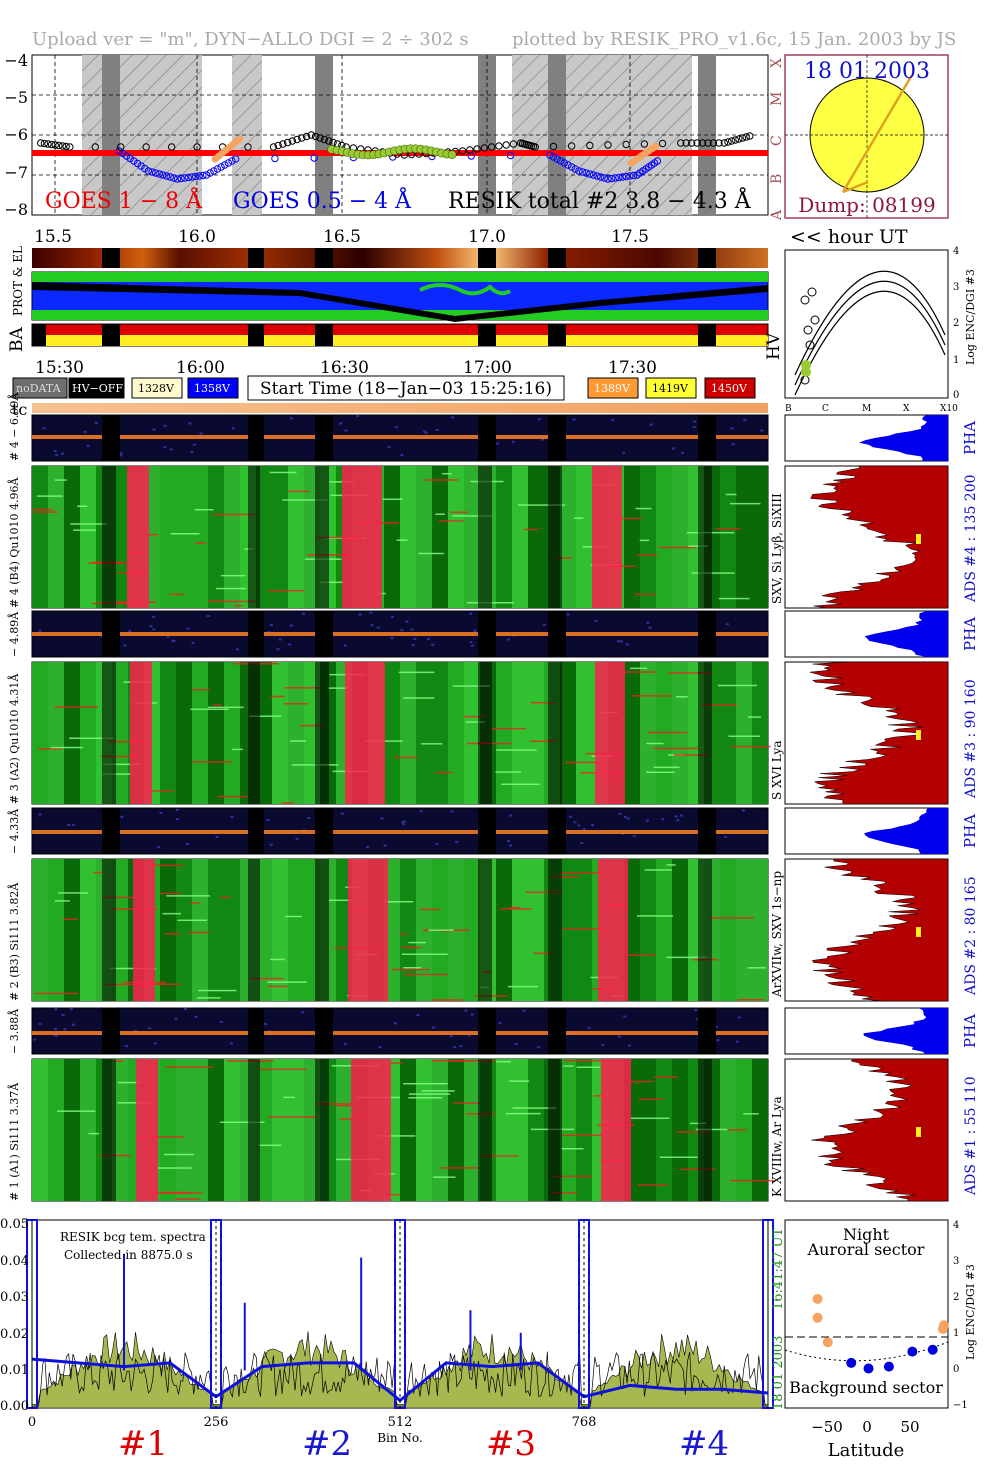 The image size is (1004, 1481). What do you see at coordinates (867, 1427) in the screenshot?
I see `lat-tick: 0` at bounding box center [867, 1427].